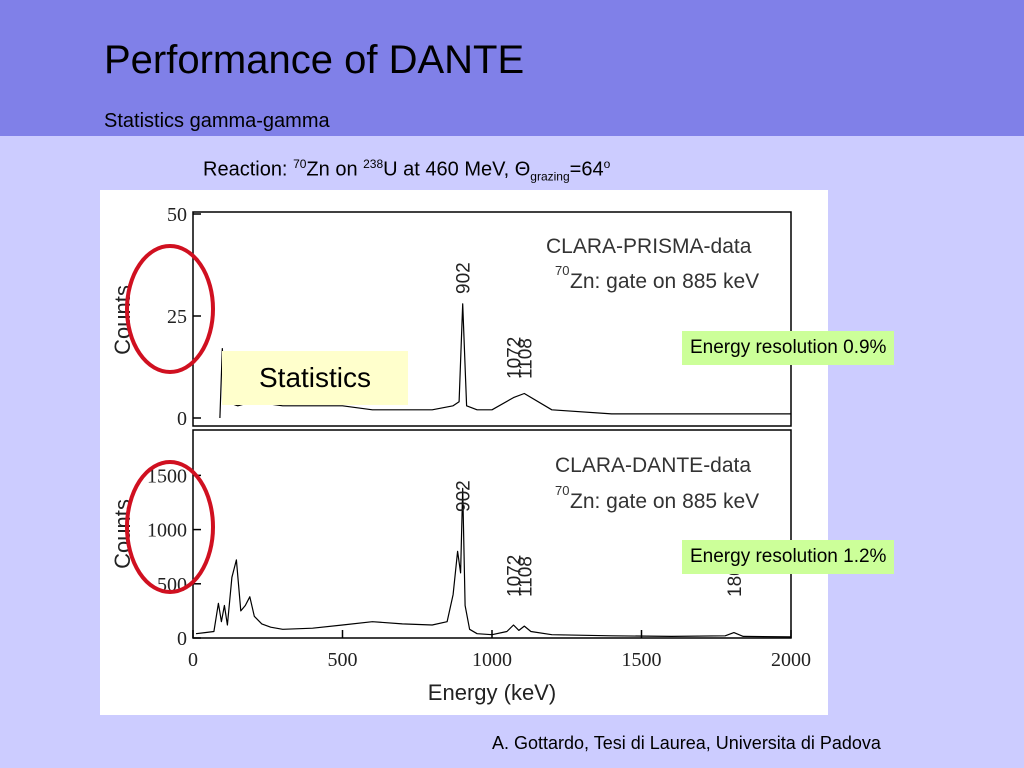  I want to click on bottom-y-tick-label: 1500, so click(167, 476).